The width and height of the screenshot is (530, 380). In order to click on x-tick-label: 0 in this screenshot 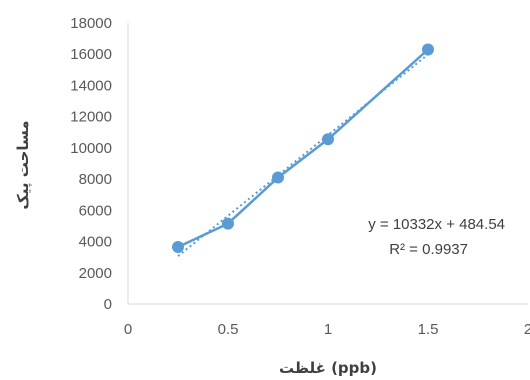, I will do `click(128, 329)`.